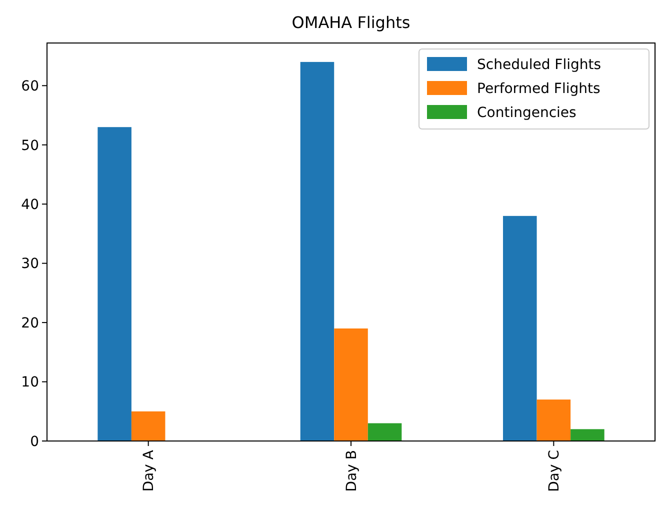 Image resolution: width=656 pixels, height=509 pixels. I want to click on y-tick-label: 60, so click(30, 86).